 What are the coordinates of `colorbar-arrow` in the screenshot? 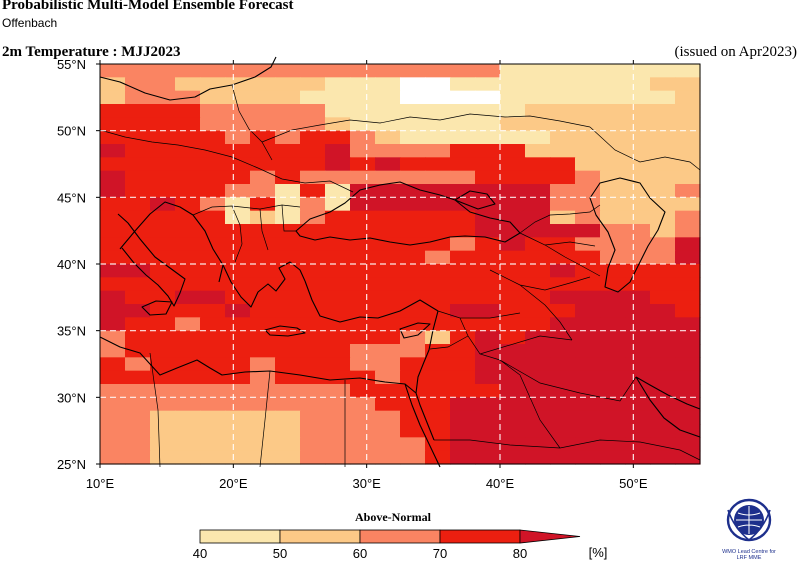 It's located at (550, 536).